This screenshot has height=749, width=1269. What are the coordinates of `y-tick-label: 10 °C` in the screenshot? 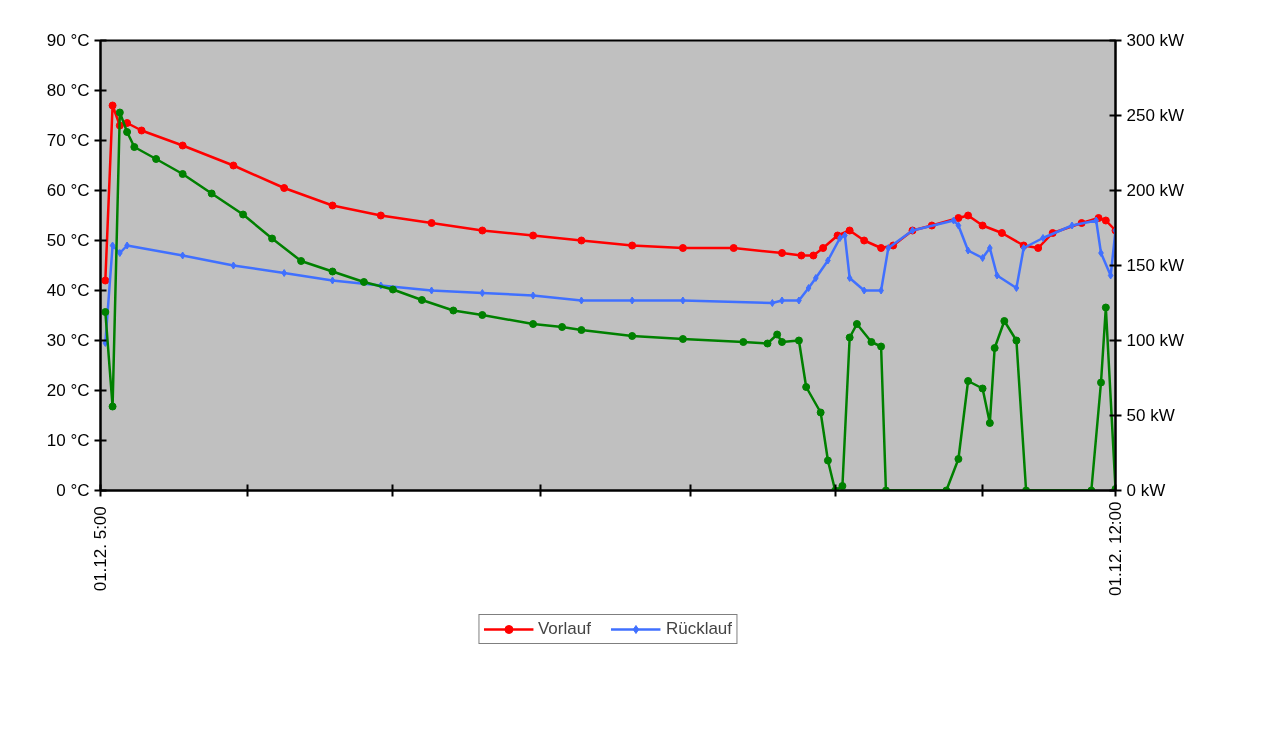 It's located at (68, 440).